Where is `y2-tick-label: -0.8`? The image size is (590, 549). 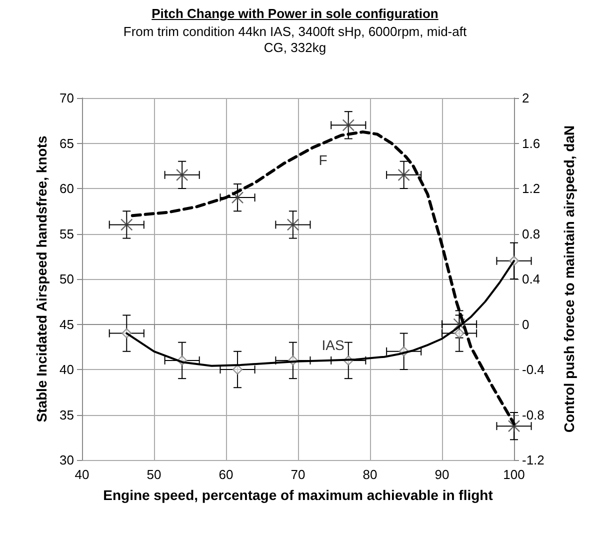 y2-tick-label: -0.8 is located at coordinates (533, 414).